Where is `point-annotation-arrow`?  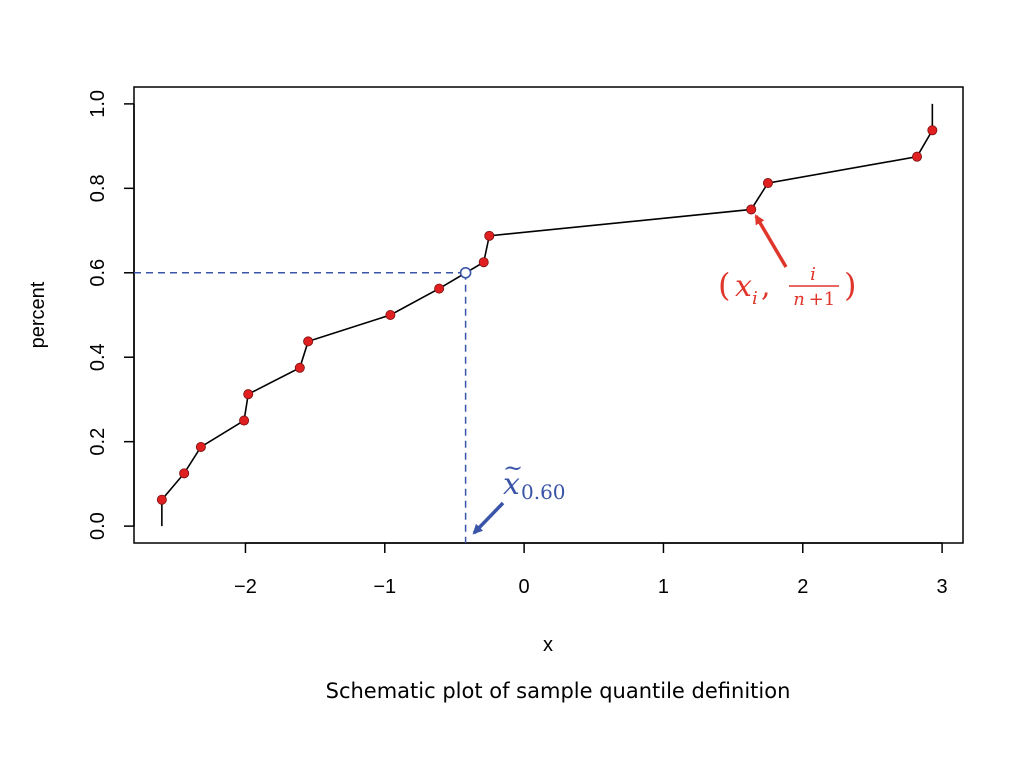 point-annotation-arrow is located at coordinates (771, 241).